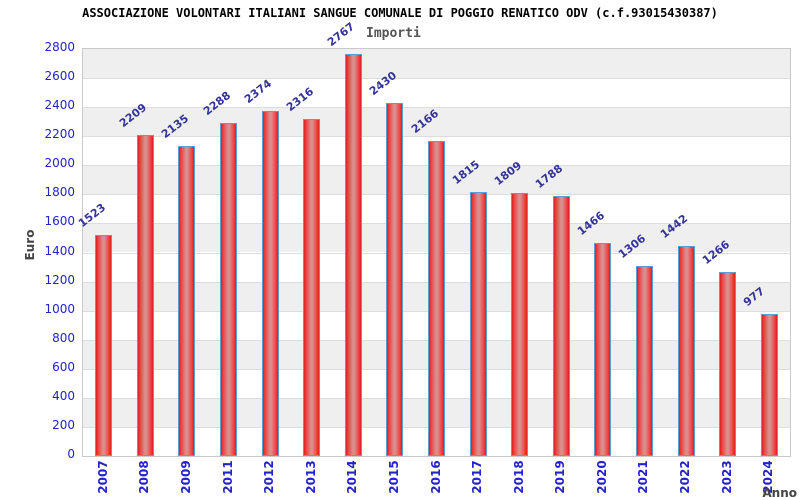  I want to click on bar-2015, so click(395, 279).